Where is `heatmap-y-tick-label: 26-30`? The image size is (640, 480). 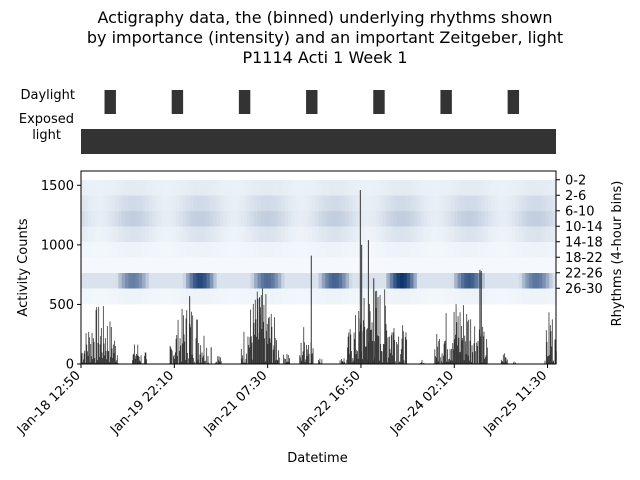
heatmap-y-tick-label: 26-30 is located at coordinates (584, 289).